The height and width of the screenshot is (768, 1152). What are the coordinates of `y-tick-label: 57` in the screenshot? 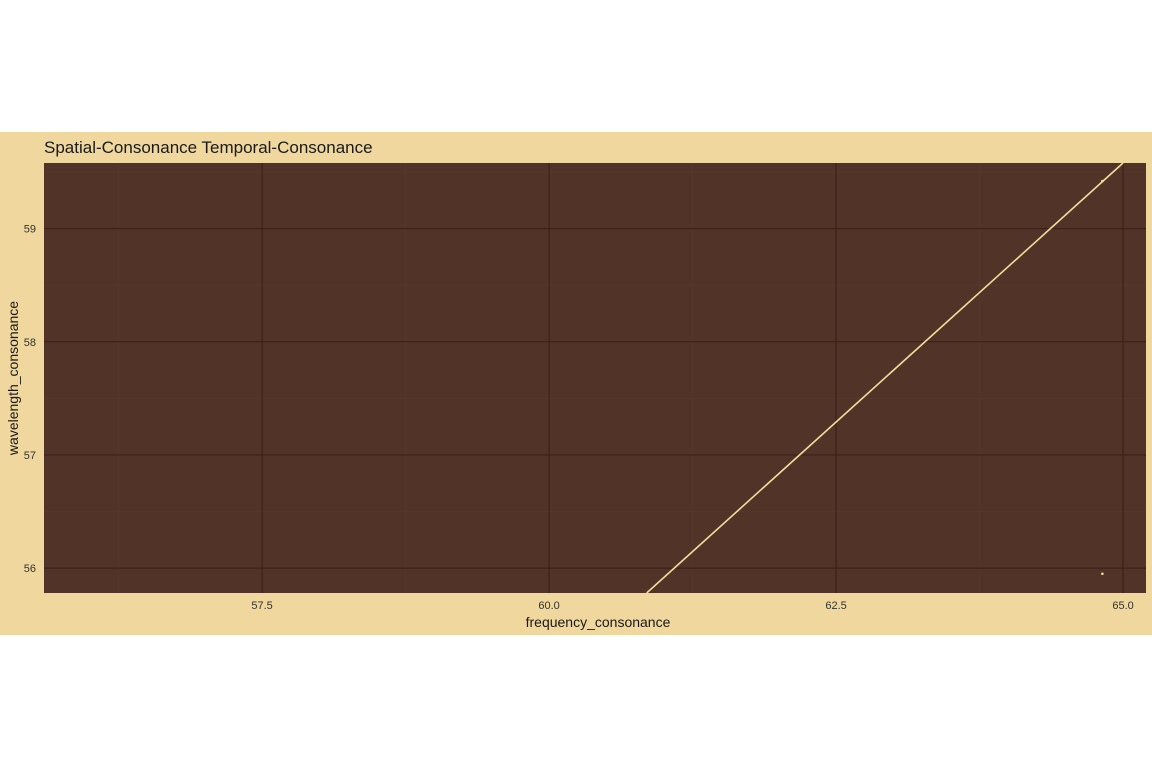 It's located at (30, 456).